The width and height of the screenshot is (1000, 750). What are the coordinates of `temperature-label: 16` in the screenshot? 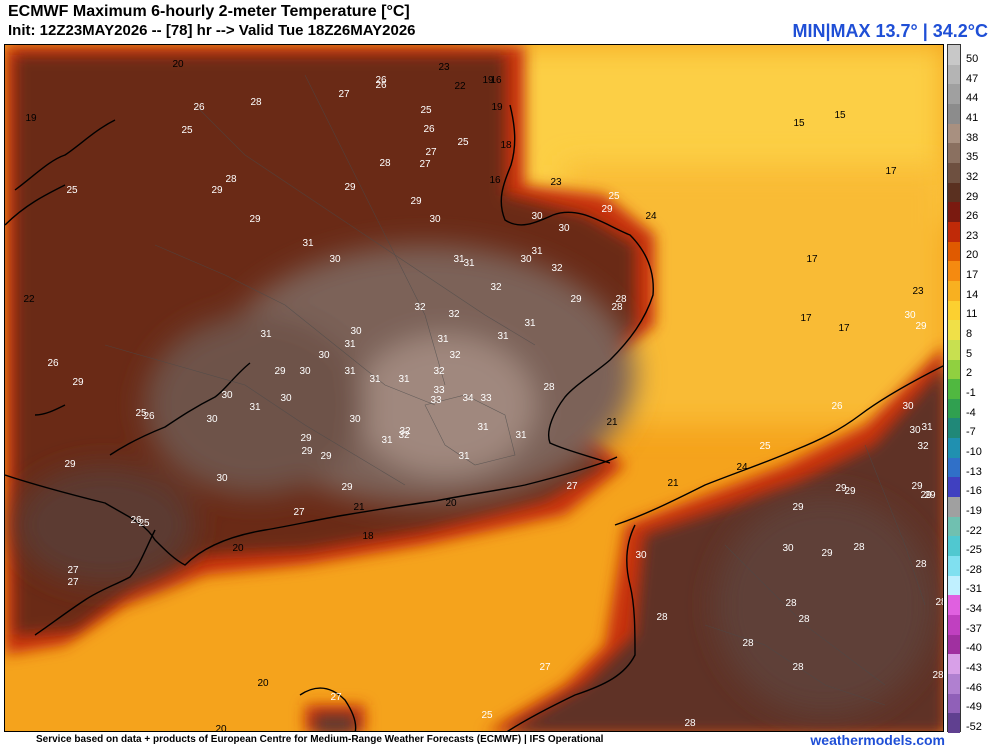 It's located at (496, 80).